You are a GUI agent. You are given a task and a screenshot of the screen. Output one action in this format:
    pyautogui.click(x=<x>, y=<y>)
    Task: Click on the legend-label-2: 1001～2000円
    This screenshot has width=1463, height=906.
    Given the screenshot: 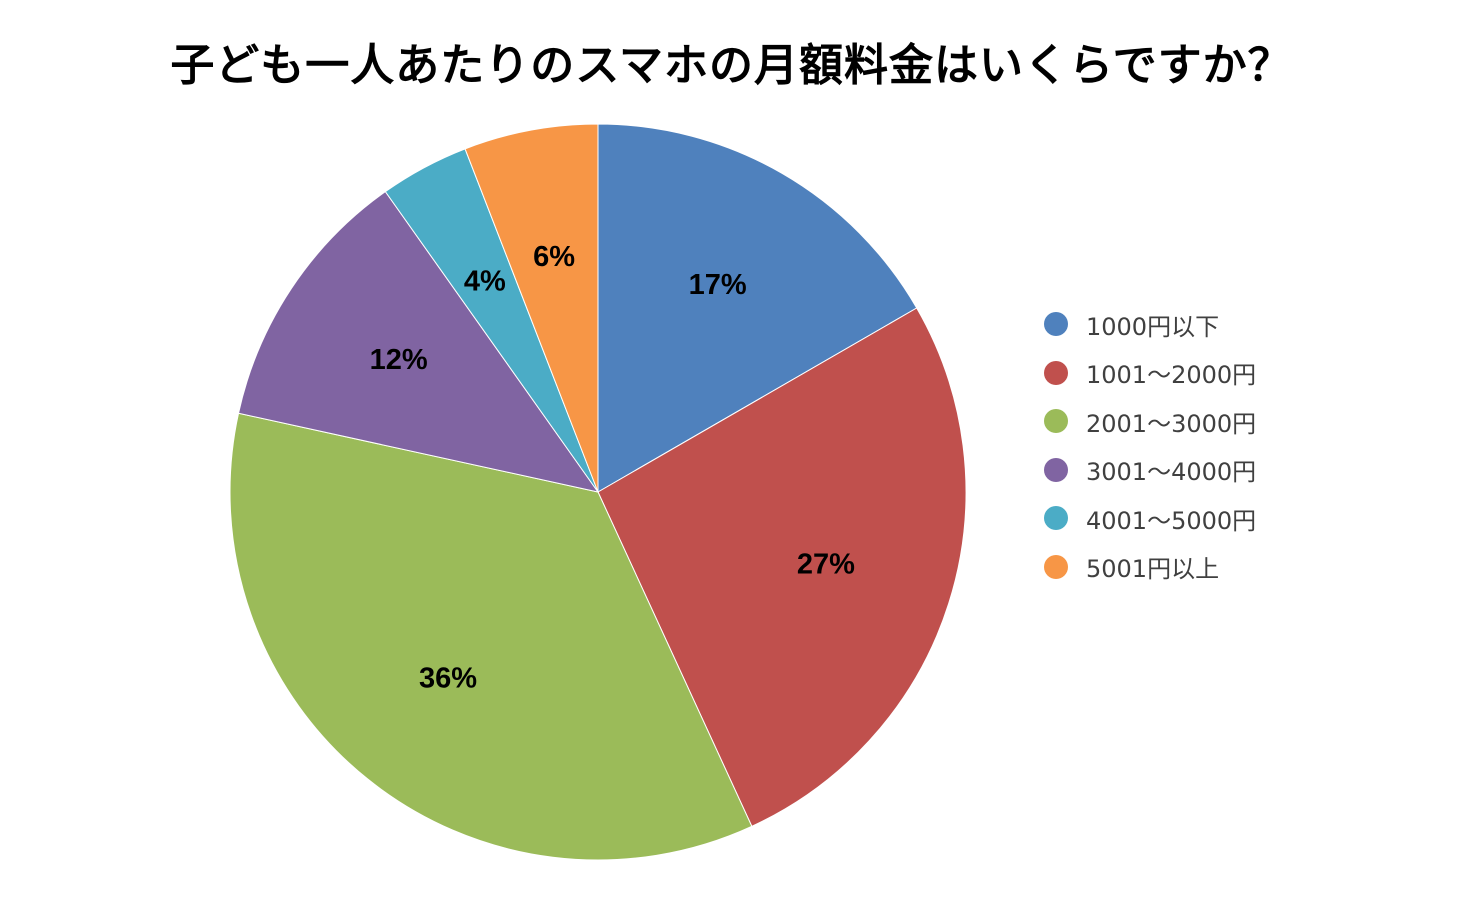 What is the action you would take?
    pyautogui.click(x=1171, y=375)
    